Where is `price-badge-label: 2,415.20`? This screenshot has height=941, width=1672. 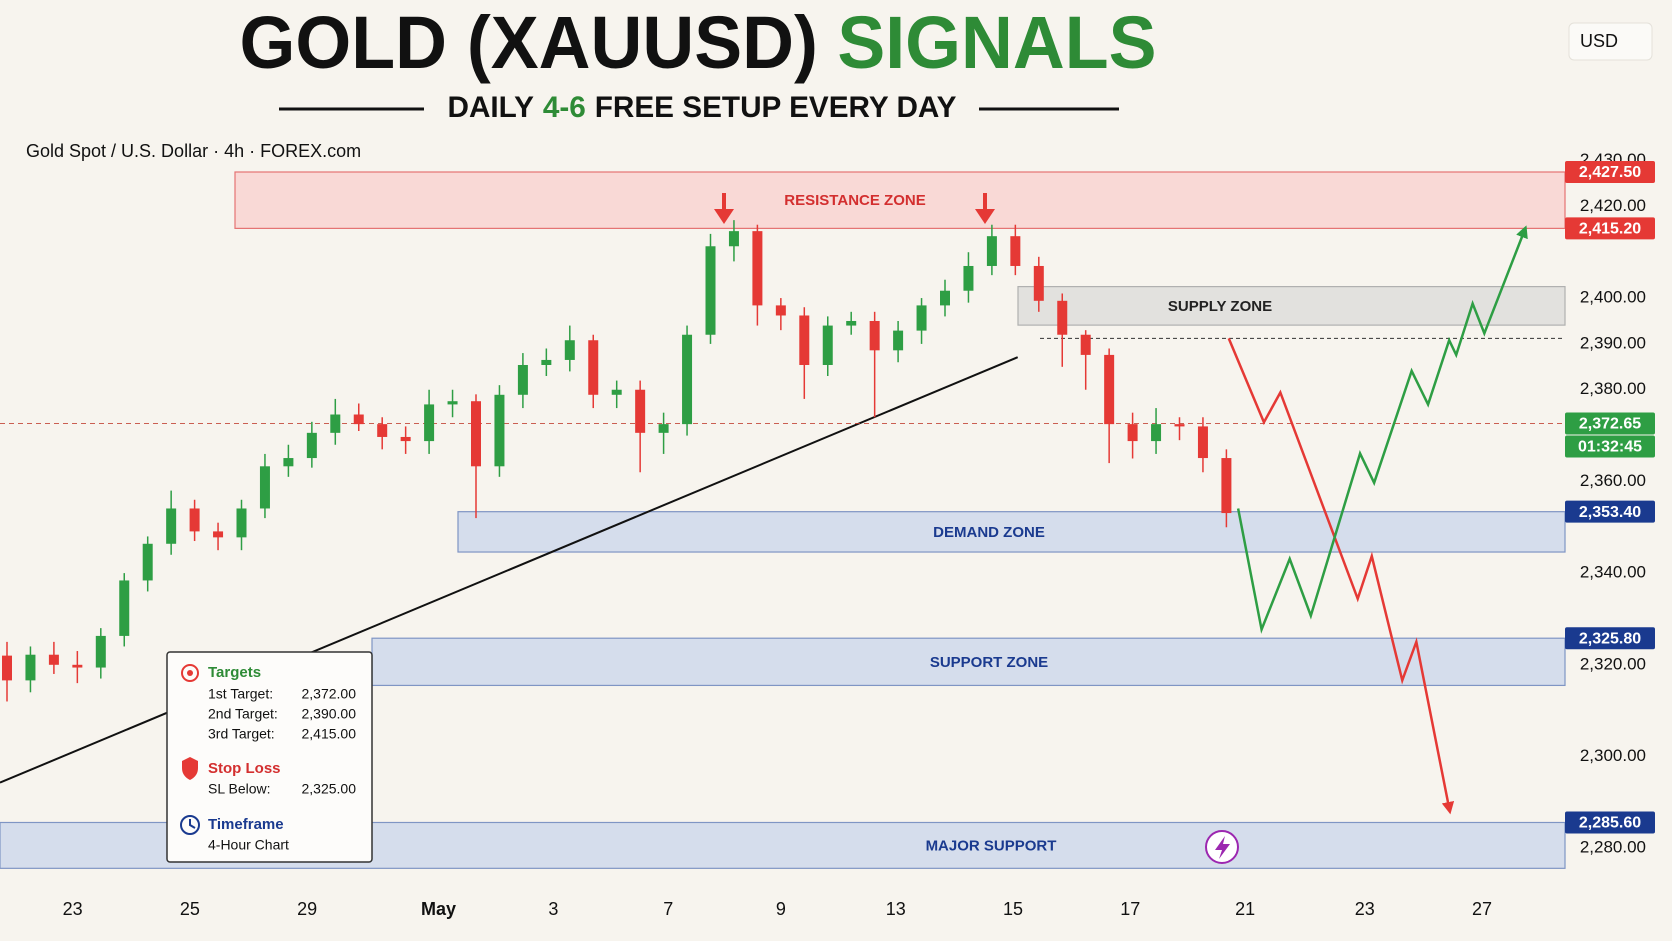 price-badge-label: 2,415.20 is located at coordinates (1610, 229).